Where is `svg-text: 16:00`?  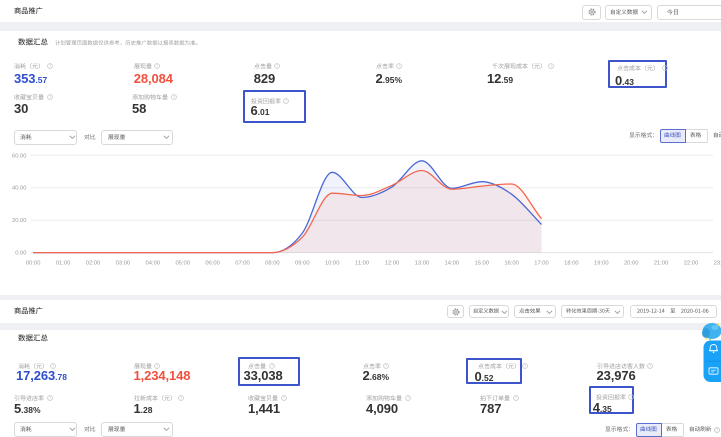
svg-text: 16:00 is located at coordinates (511, 263).